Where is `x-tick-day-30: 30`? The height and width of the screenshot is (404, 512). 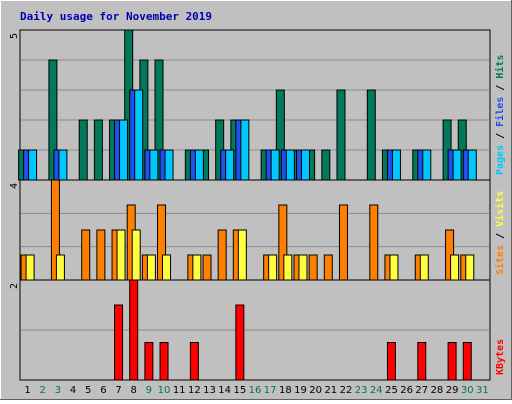 x-tick-day-30: 30 is located at coordinates (467, 390).